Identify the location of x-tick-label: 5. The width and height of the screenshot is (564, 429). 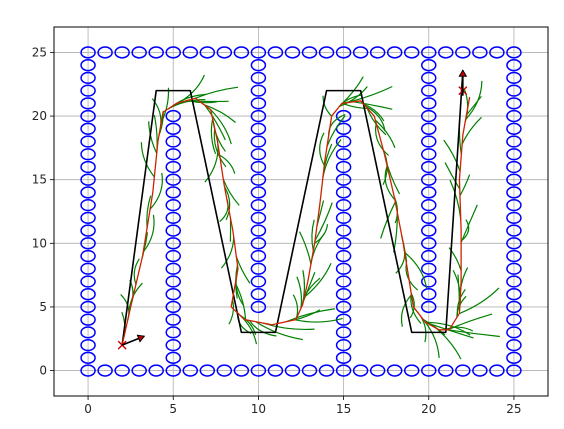
(173, 409).